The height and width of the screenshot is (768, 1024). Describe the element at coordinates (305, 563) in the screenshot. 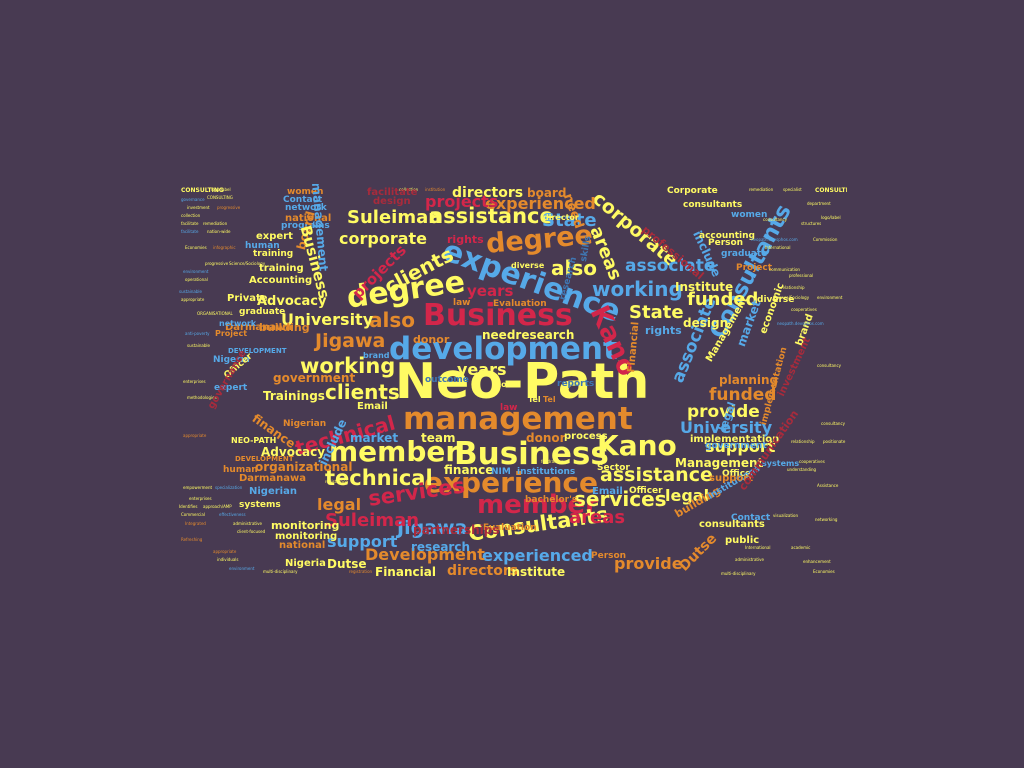

I see `word-nigeria: Nigeria` at that location.